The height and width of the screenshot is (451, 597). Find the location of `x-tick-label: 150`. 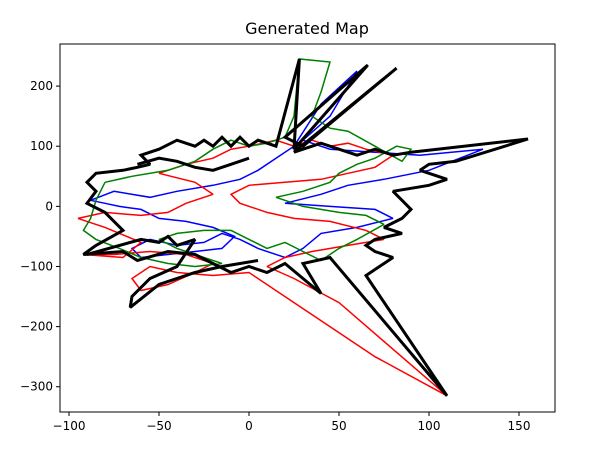

x-tick-label: 150 is located at coordinates (519, 426).